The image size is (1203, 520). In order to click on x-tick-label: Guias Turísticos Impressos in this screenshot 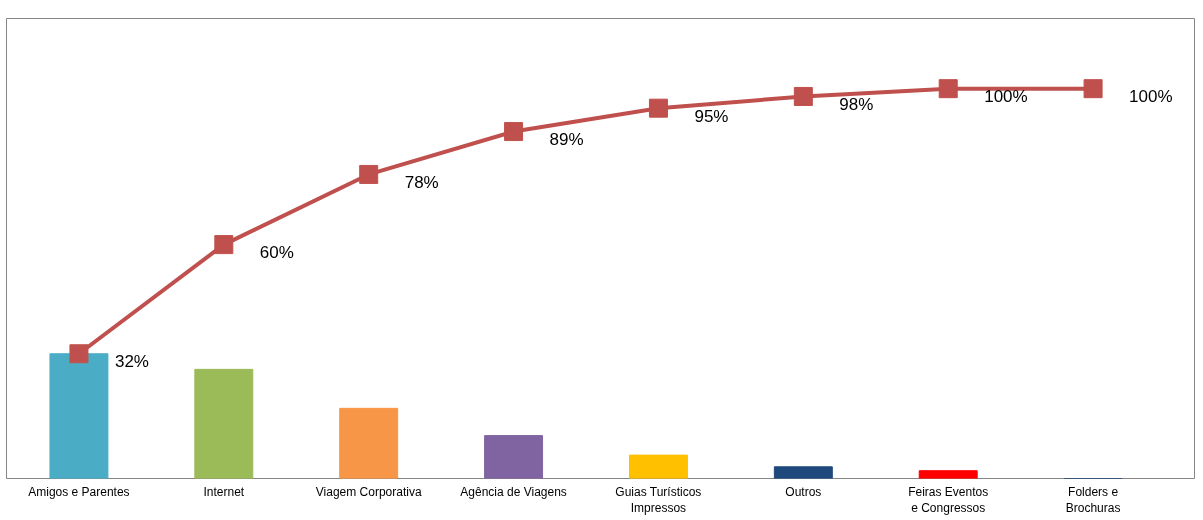, I will do `click(658, 500)`.